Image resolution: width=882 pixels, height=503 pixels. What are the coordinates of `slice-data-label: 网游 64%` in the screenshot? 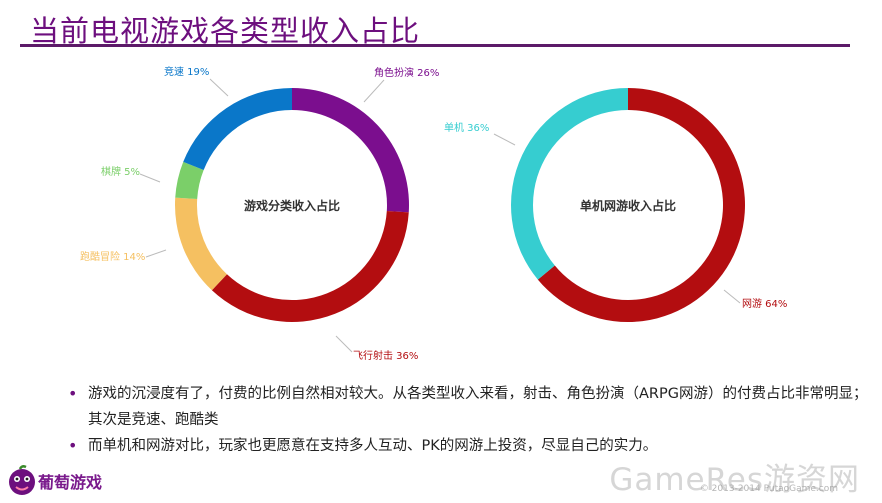 It's located at (764, 303).